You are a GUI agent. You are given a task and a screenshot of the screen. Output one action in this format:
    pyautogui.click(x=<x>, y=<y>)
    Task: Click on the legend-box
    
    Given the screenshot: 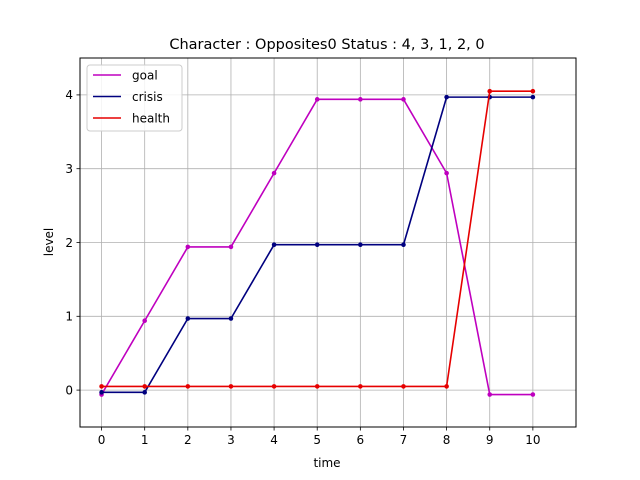 What is the action you would take?
    pyautogui.click(x=134, y=98)
    